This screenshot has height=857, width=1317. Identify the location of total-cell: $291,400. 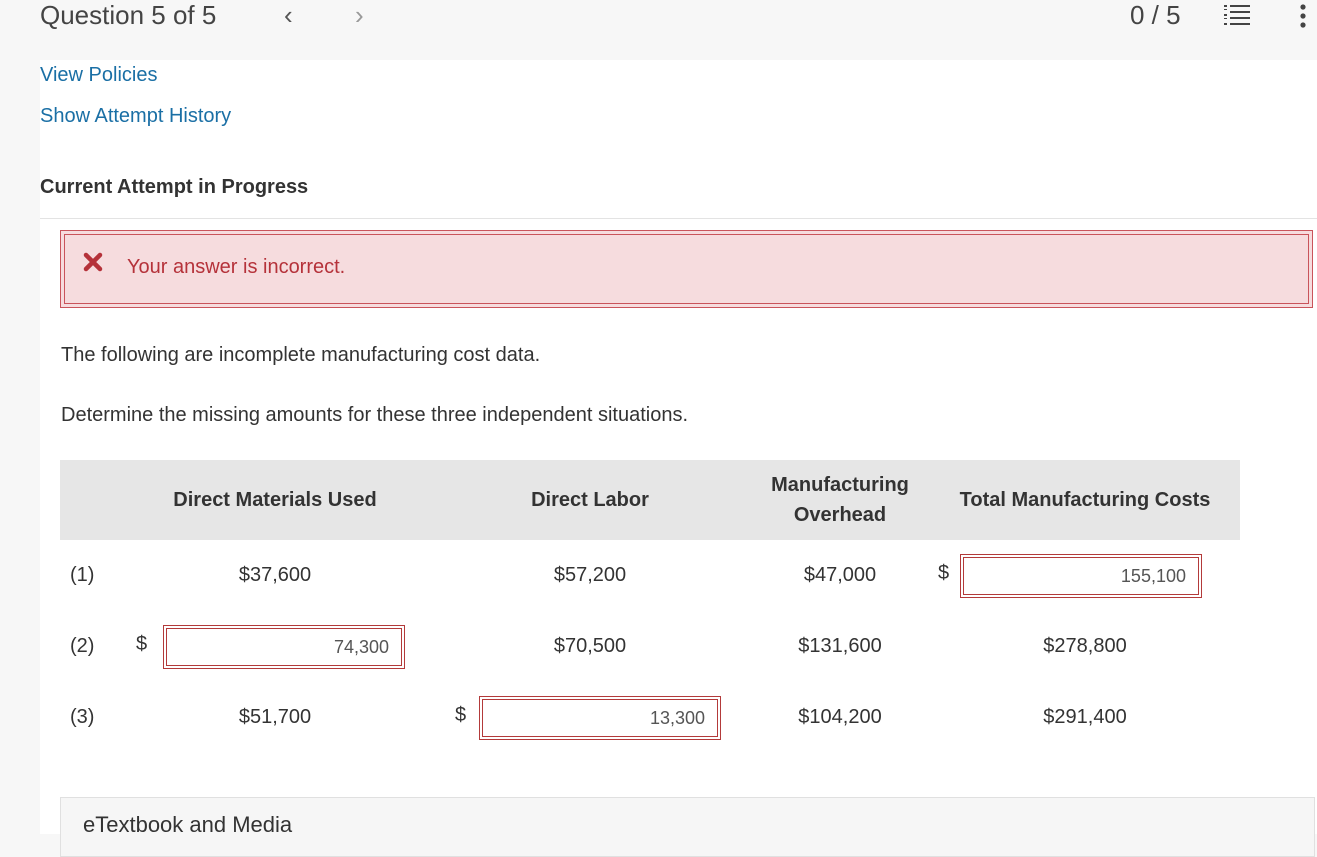
(1085, 717).